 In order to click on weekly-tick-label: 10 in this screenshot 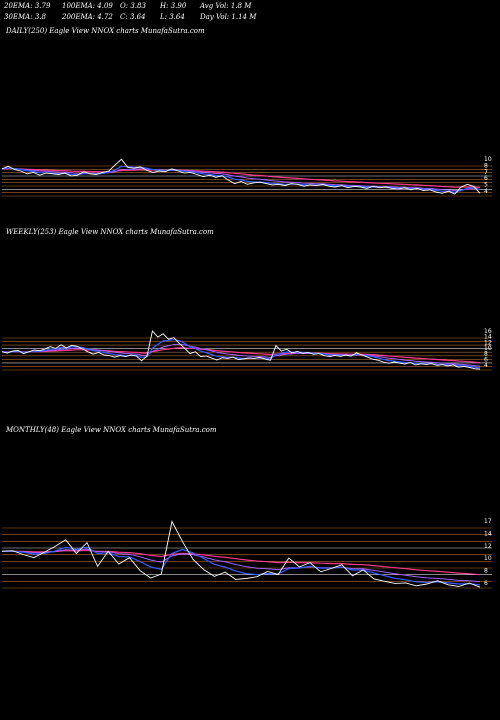, I will do `click(488, 348)`.